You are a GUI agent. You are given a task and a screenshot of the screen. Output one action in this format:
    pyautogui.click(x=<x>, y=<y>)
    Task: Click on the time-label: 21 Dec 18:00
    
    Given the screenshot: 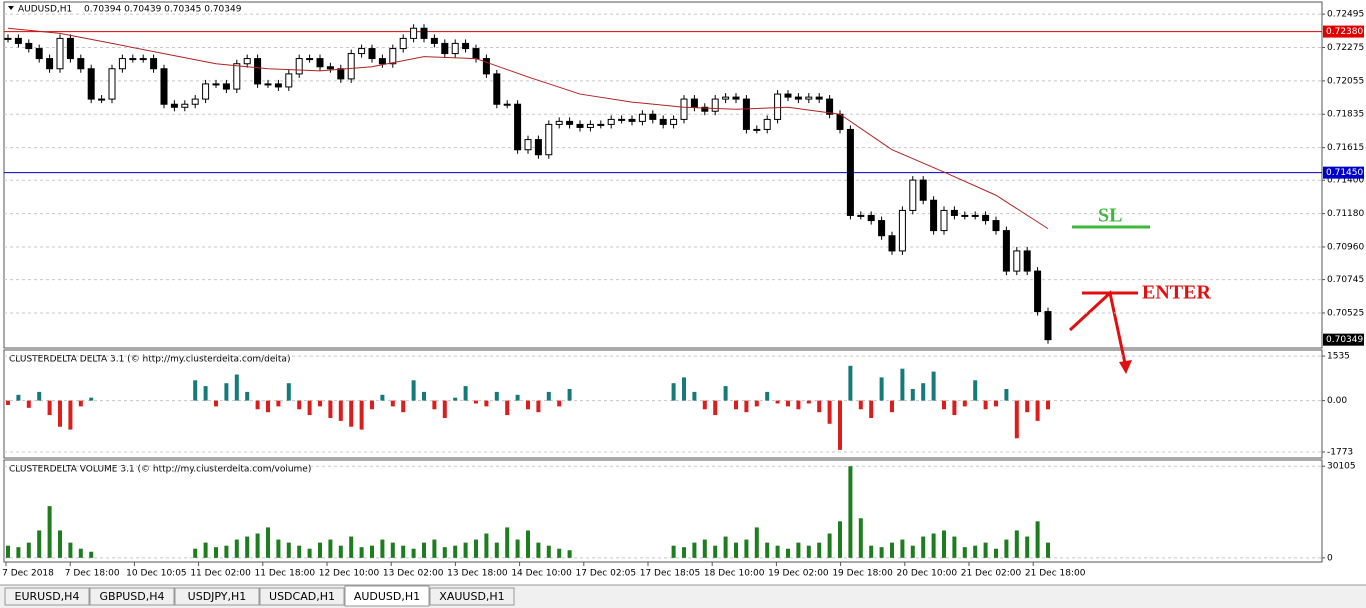 What is the action you would take?
    pyautogui.click(x=1055, y=574)
    